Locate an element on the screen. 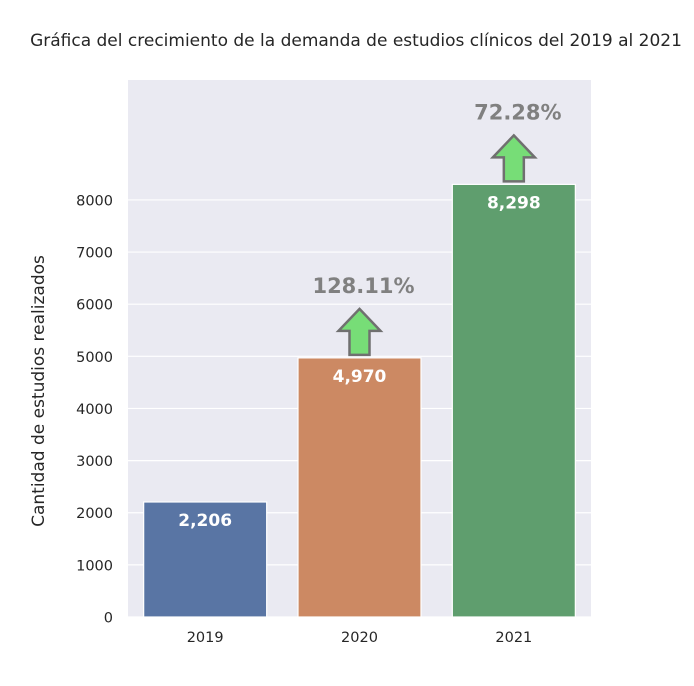 The width and height of the screenshot is (694, 686). y-tick-label: 6000 is located at coordinates (94, 306).